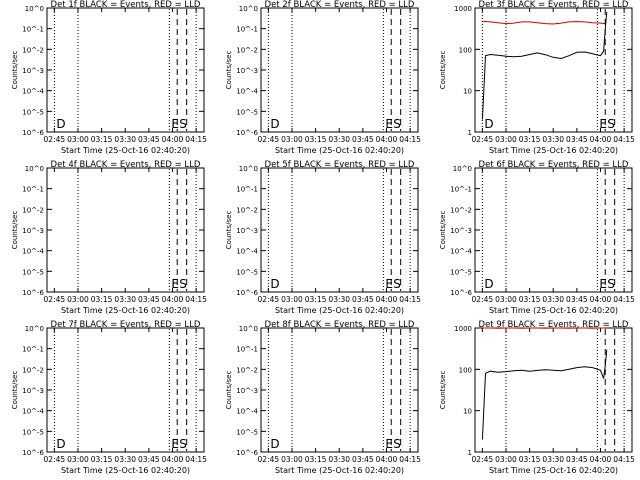 The image size is (640, 480). Describe the element at coordinates (126, 325) in the screenshot. I see `chart-title: Det 7f BLACK = Events, RED = LLD` at that location.